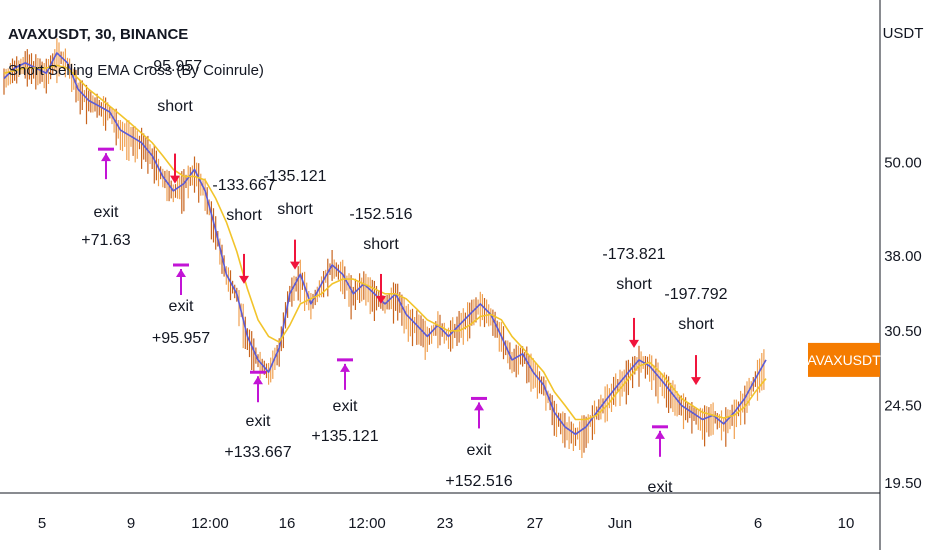 This screenshot has width=932, height=550. What do you see at coordinates (175, 66) in the screenshot?
I see `short-label: -95.957` at bounding box center [175, 66].